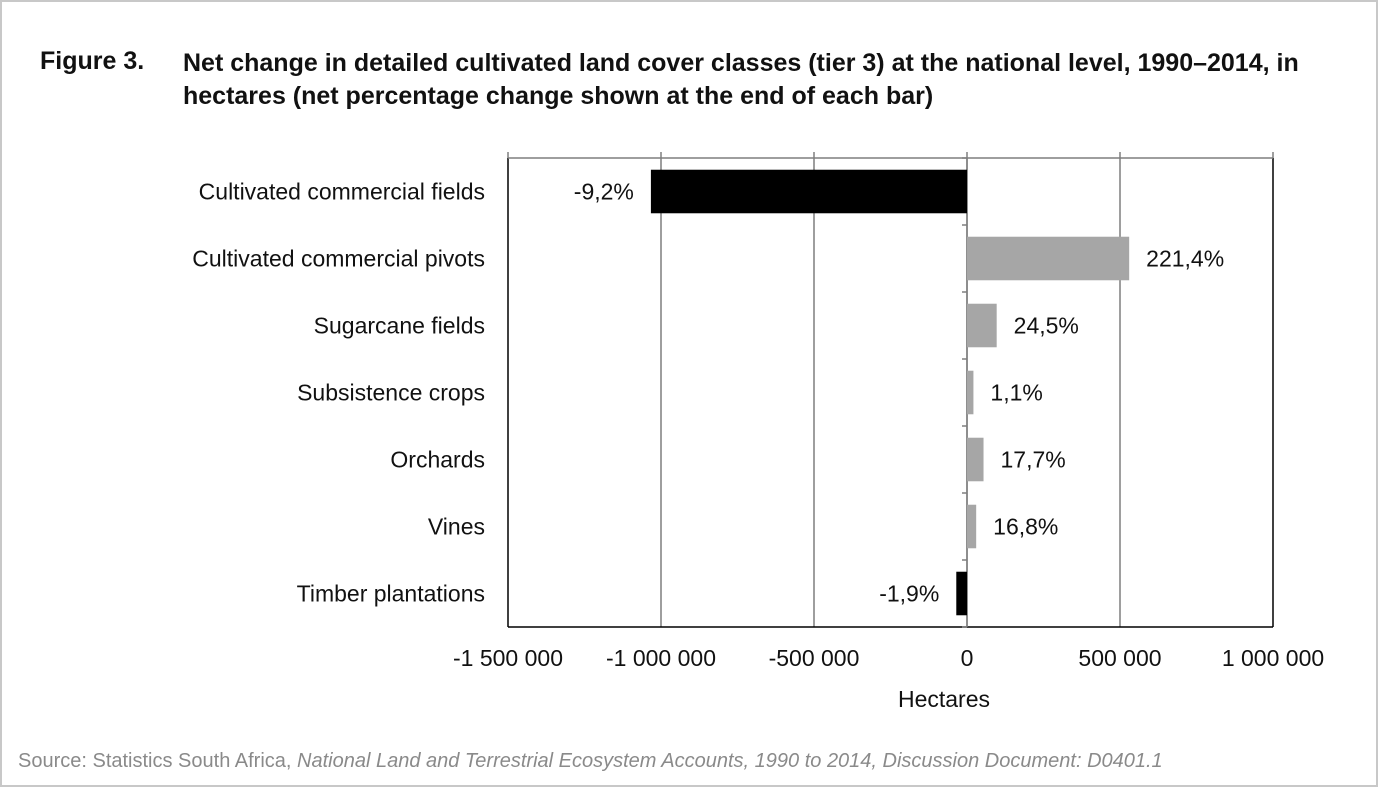  Describe the element at coordinates (342, 192) in the screenshot. I see `category-label: Cultivated commercial fields` at that location.